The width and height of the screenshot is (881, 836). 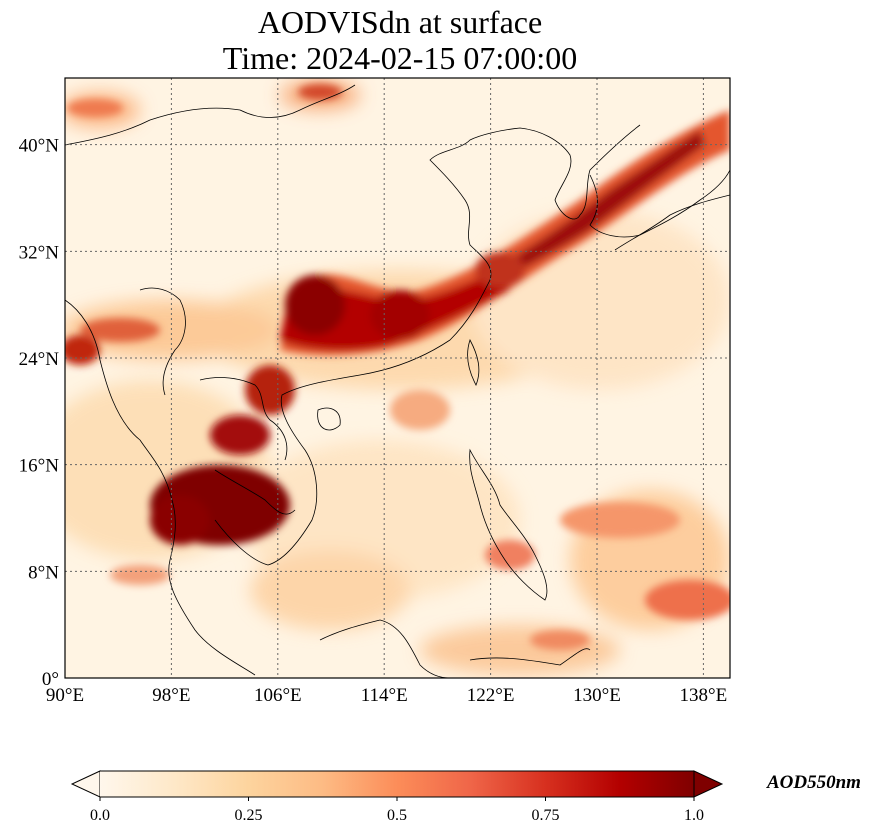 What do you see at coordinates (39, 413) in the screenshot?
I see `latitude-labels: 0° 8°N 16°N 24°N 32°N 40°N` at bounding box center [39, 413].